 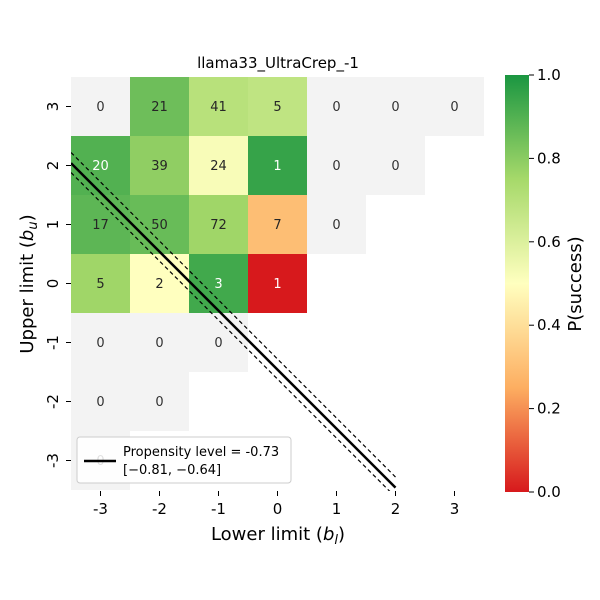 What do you see at coordinates (575, 283) in the screenshot?
I see `colorbar-label: P(success)` at bounding box center [575, 283].